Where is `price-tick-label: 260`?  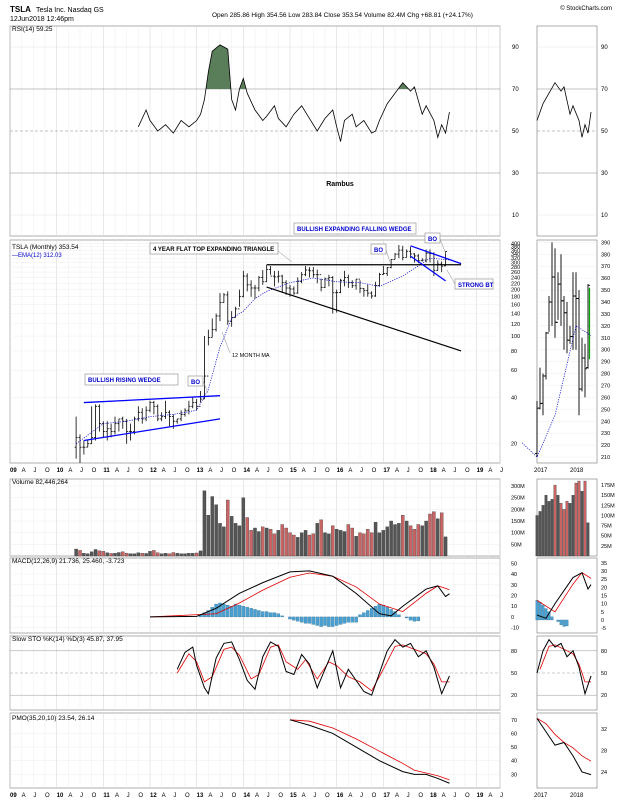 price-tick-label: 260 is located at coordinates (515, 273).